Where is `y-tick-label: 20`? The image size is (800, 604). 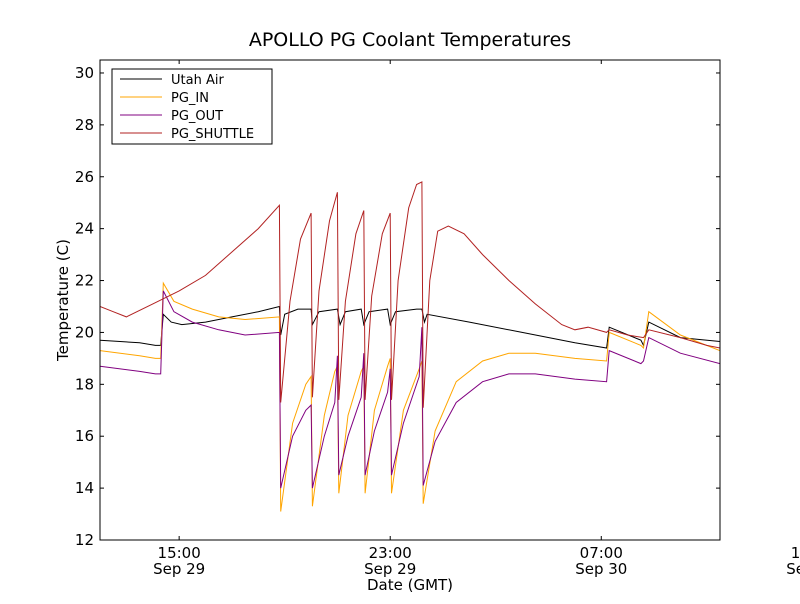 y-tick-label: 20 is located at coordinates (84, 332).